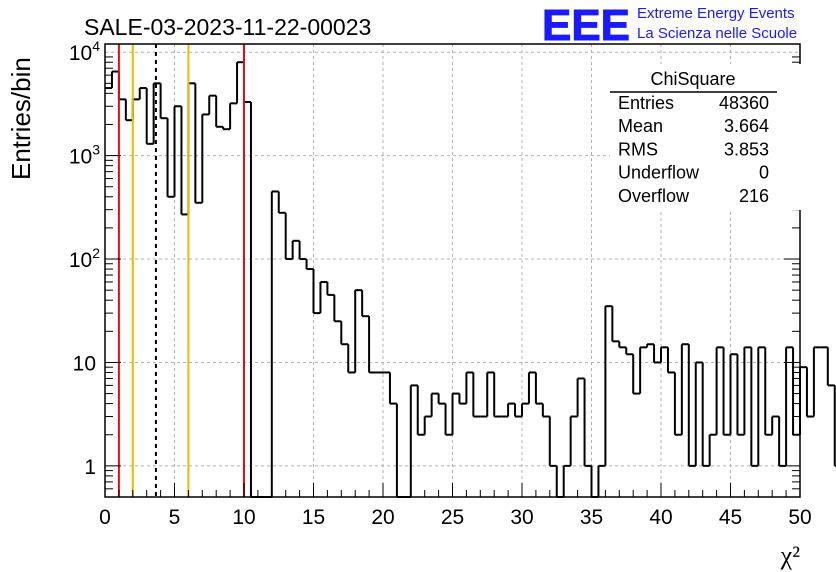 Image resolution: width=836 pixels, height=572 pixels. Describe the element at coordinates (382, 517) in the screenshot. I see `x-tick-label: 20` at that location.